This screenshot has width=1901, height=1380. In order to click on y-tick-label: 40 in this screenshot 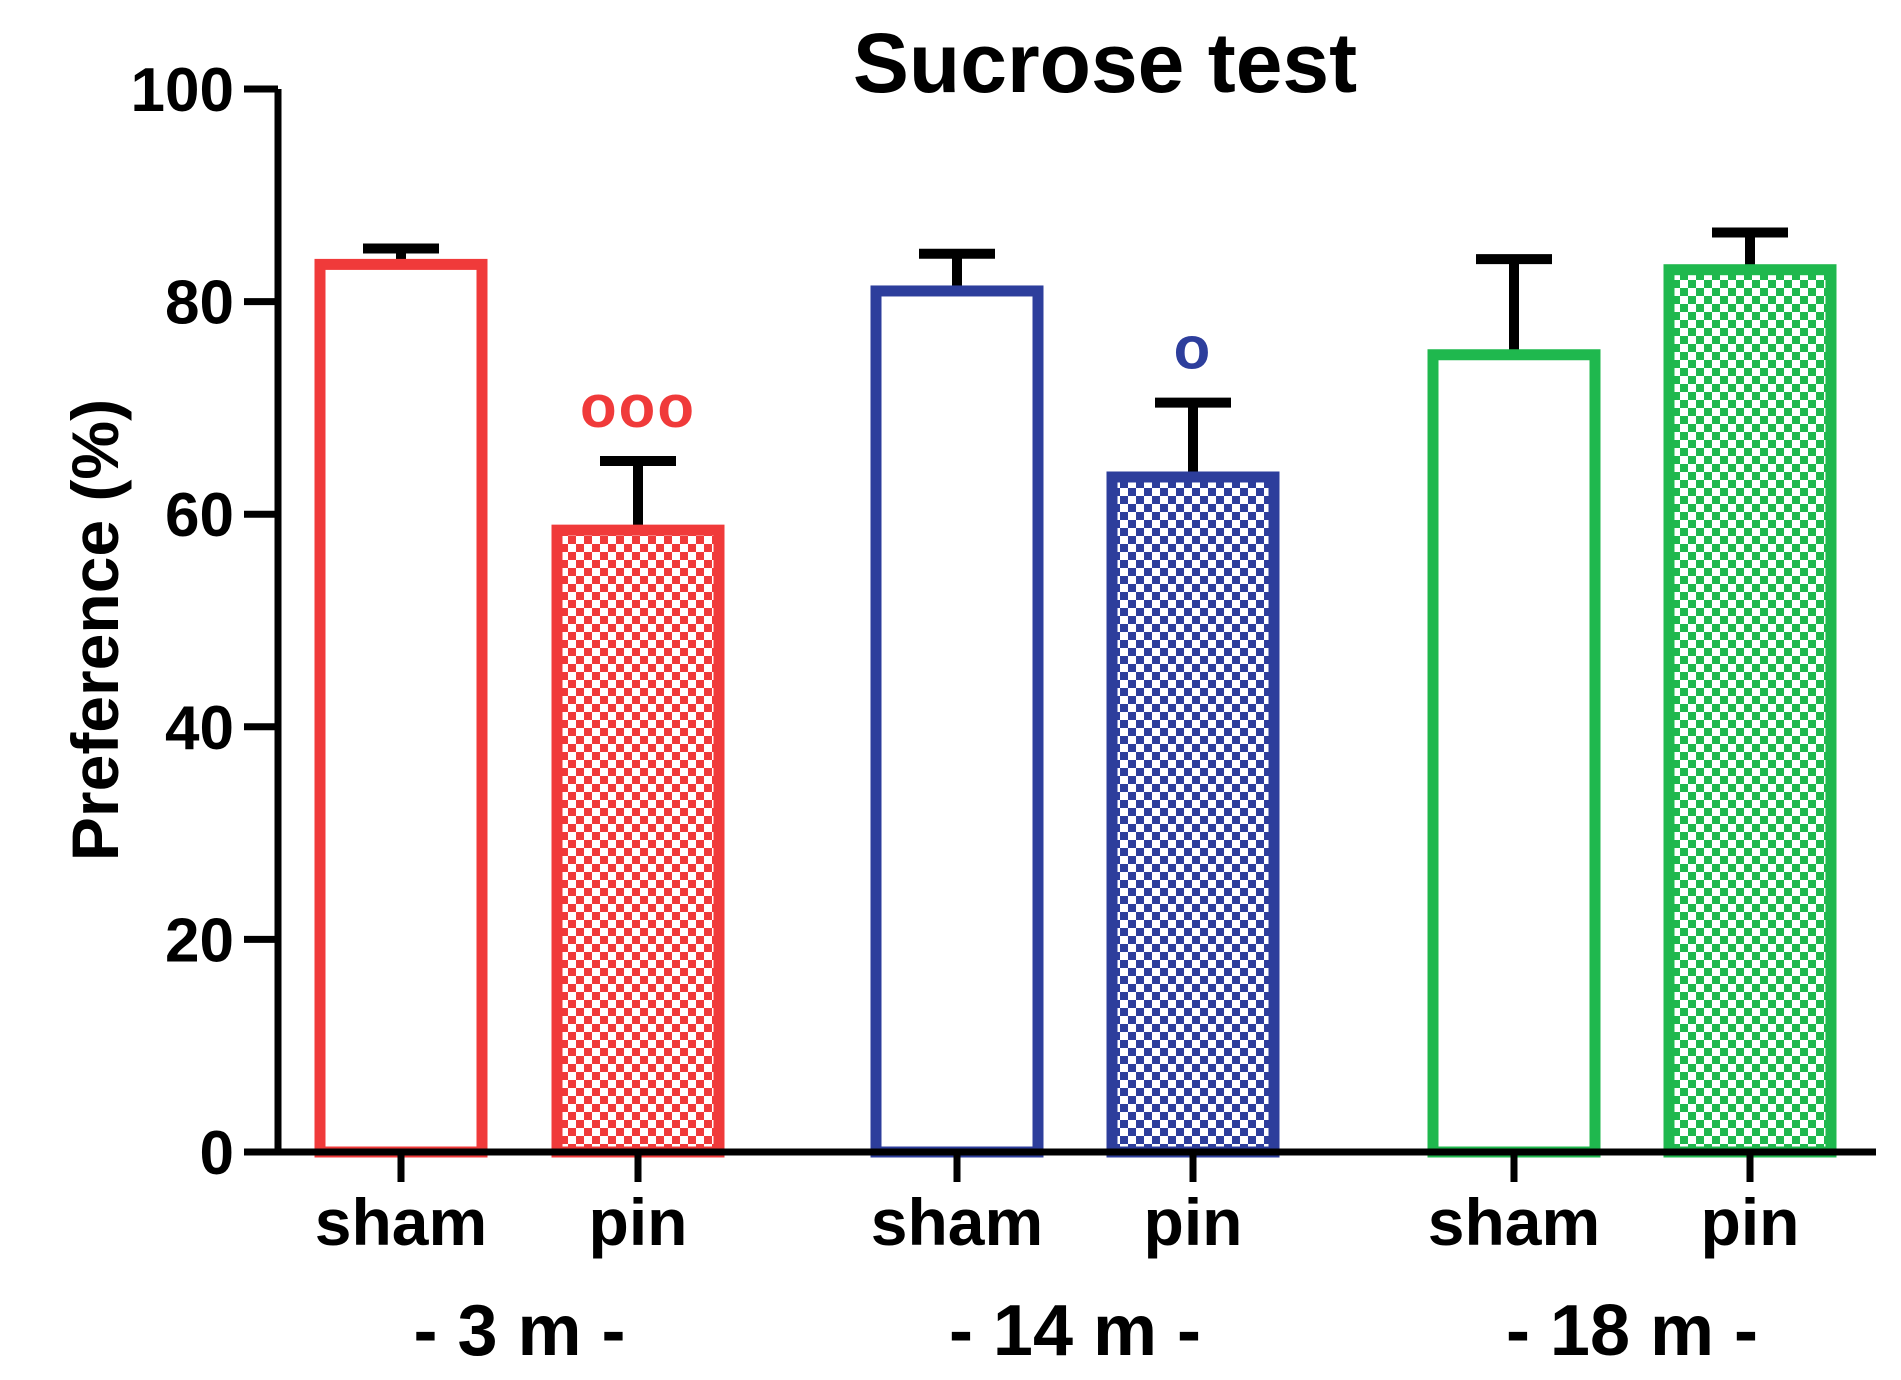, I will do `click(199, 728)`.